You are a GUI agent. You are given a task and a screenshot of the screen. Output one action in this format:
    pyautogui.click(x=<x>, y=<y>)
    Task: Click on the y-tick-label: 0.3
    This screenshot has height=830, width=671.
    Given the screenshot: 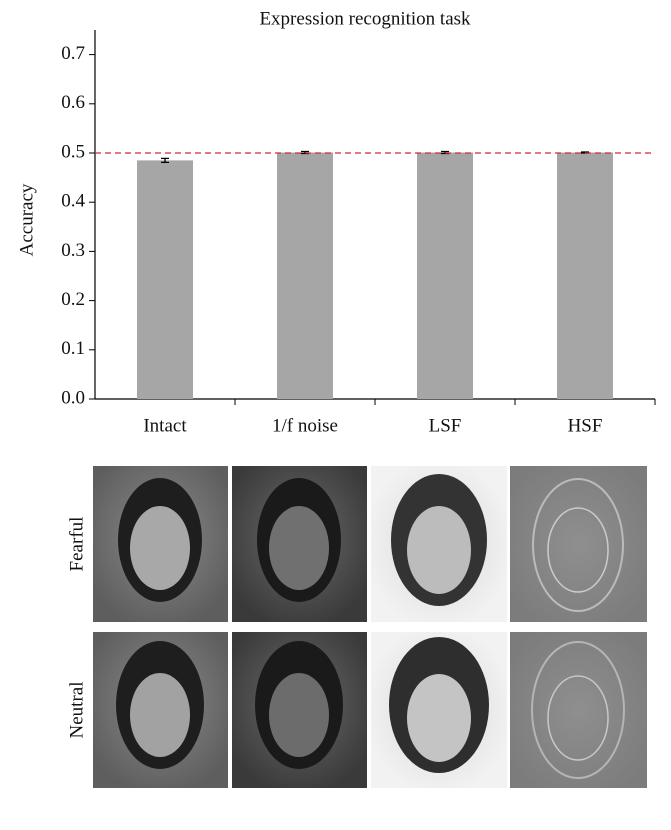 What is the action you would take?
    pyautogui.click(x=73, y=250)
    